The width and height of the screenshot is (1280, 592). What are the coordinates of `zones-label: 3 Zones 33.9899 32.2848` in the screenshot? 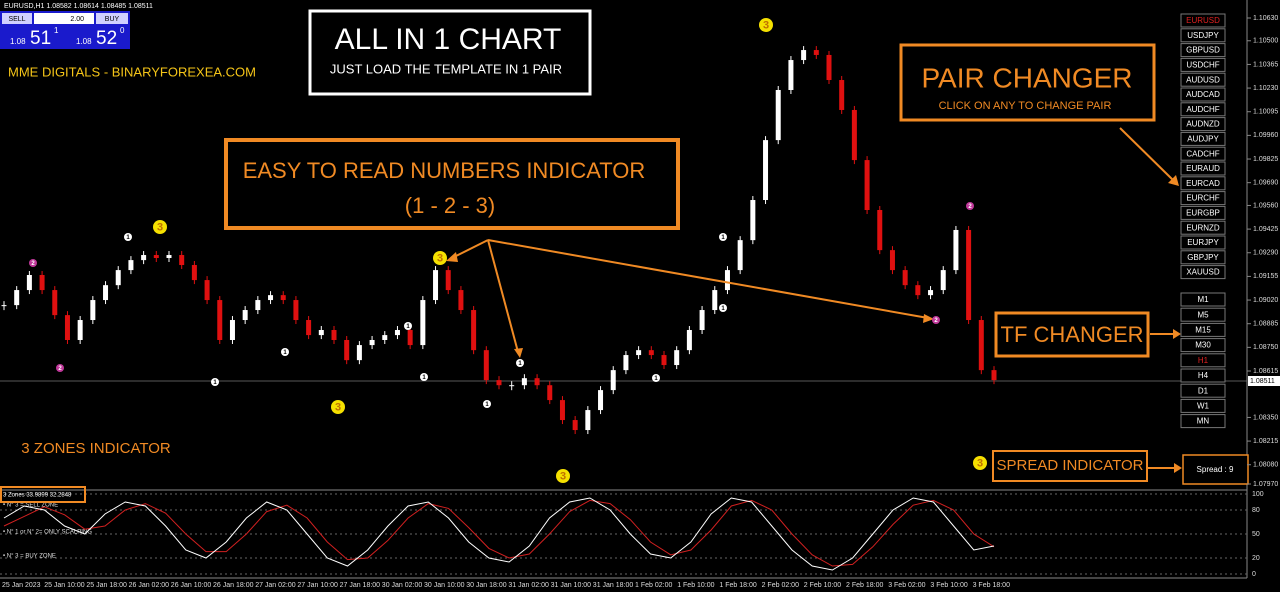 It's located at (37, 496).